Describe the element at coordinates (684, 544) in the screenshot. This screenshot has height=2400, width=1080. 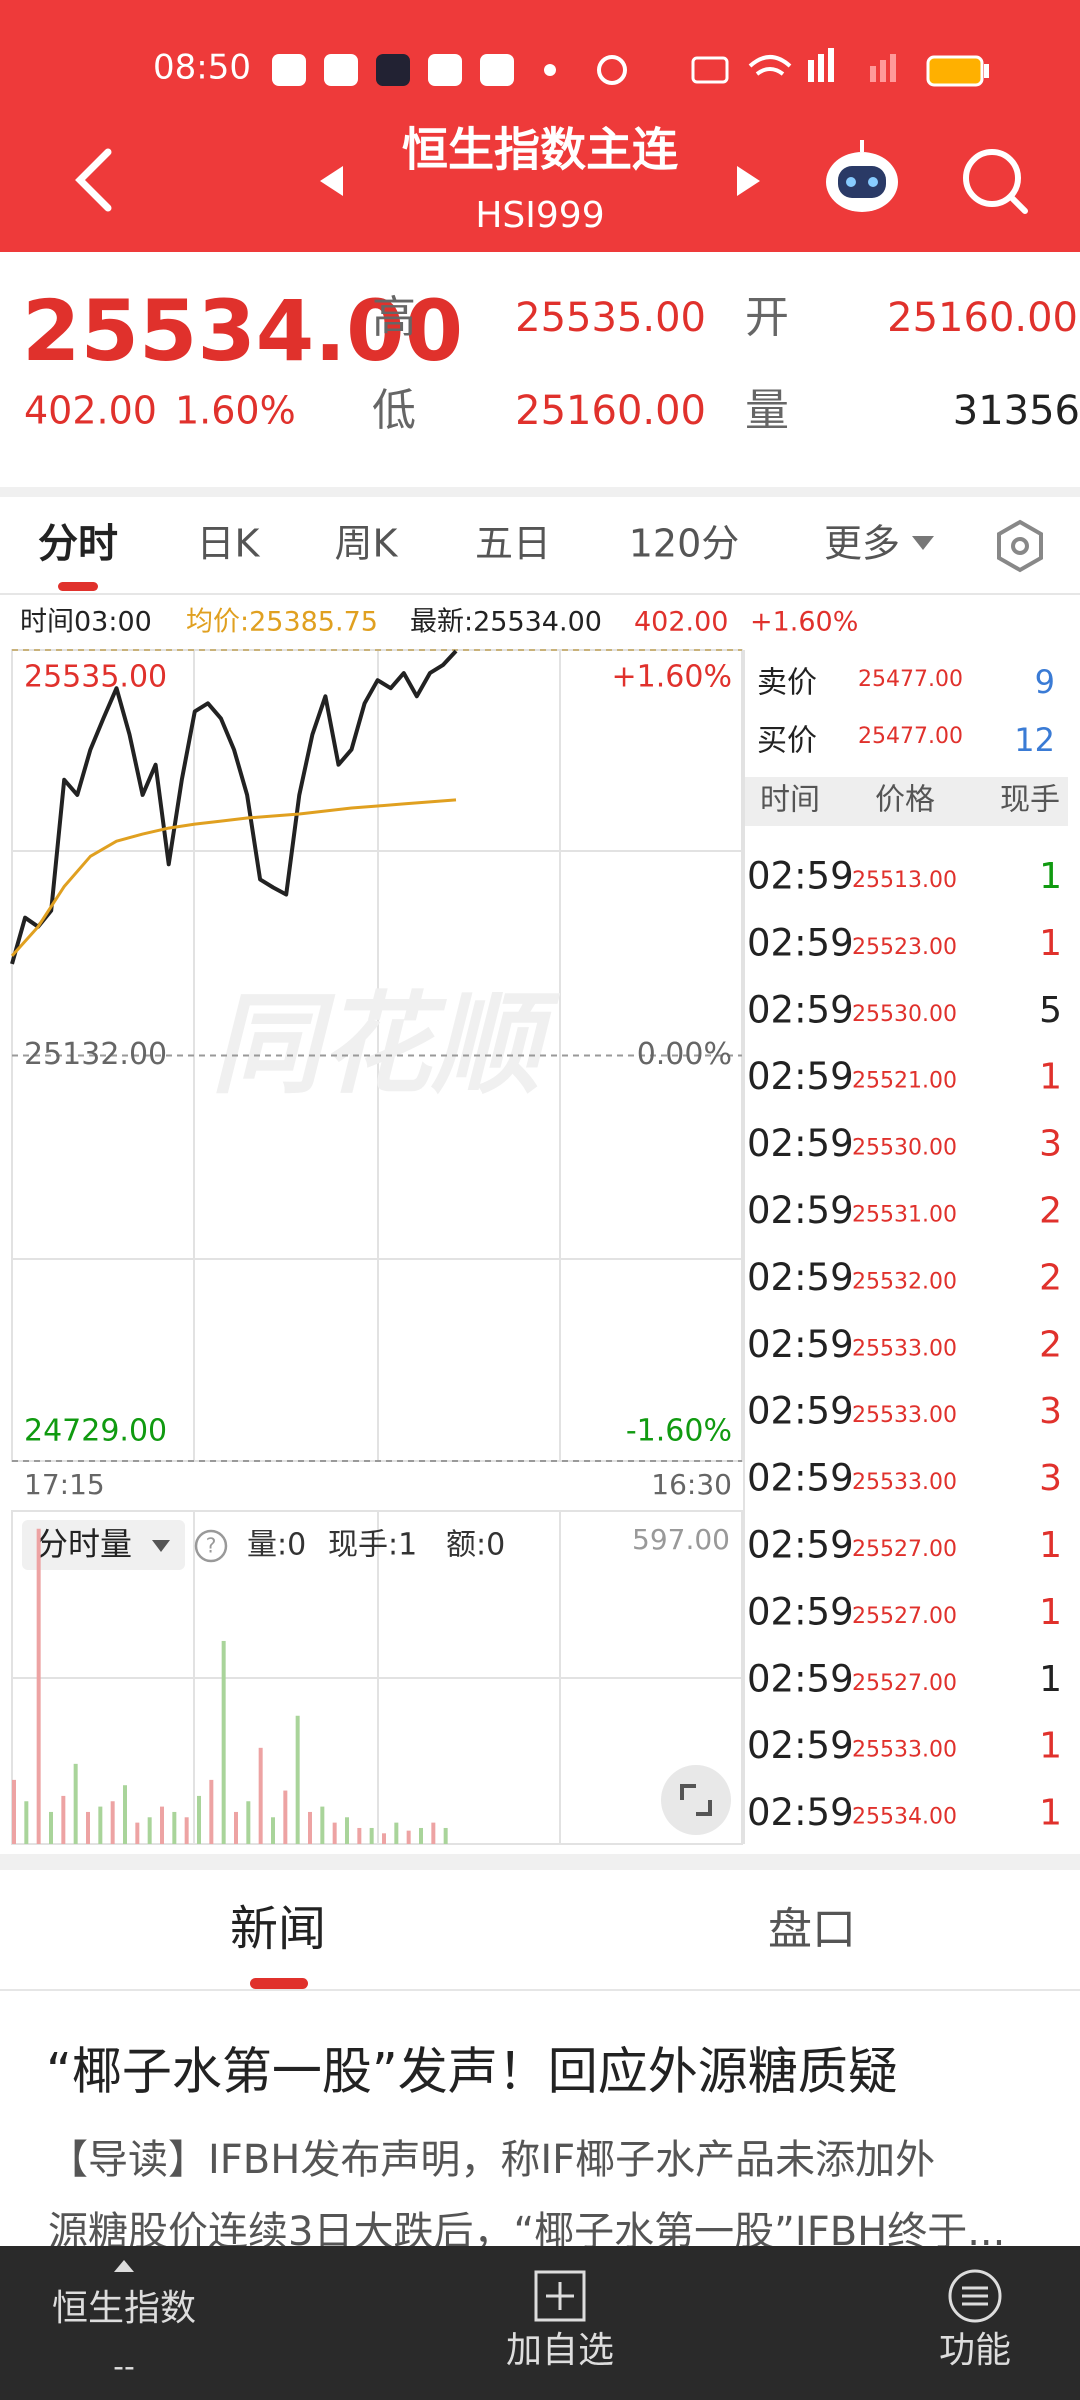
I see `tab: 120分` at that location.